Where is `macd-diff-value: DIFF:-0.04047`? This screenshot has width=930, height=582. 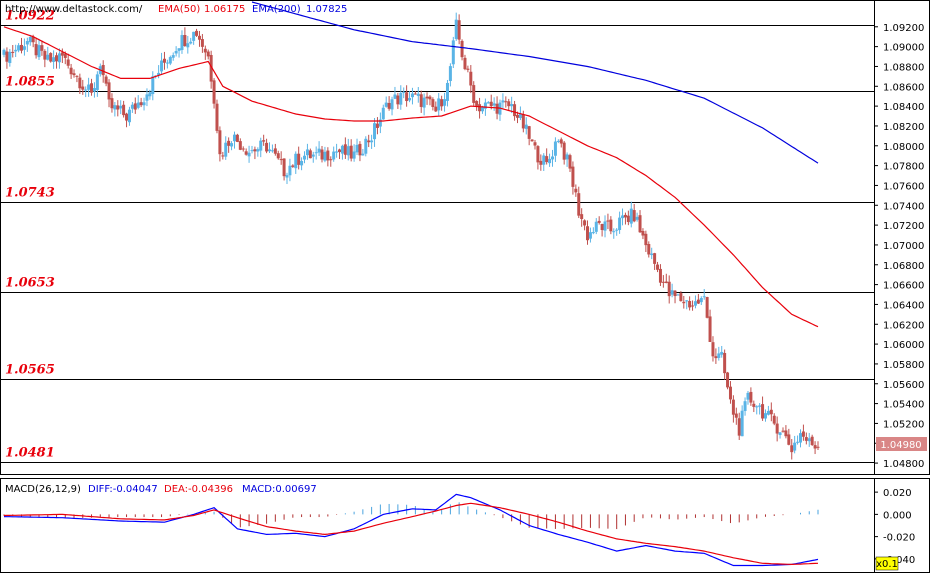 macd-diff-value: DIFF:-0.04047 is located at coordinates (123, 489).